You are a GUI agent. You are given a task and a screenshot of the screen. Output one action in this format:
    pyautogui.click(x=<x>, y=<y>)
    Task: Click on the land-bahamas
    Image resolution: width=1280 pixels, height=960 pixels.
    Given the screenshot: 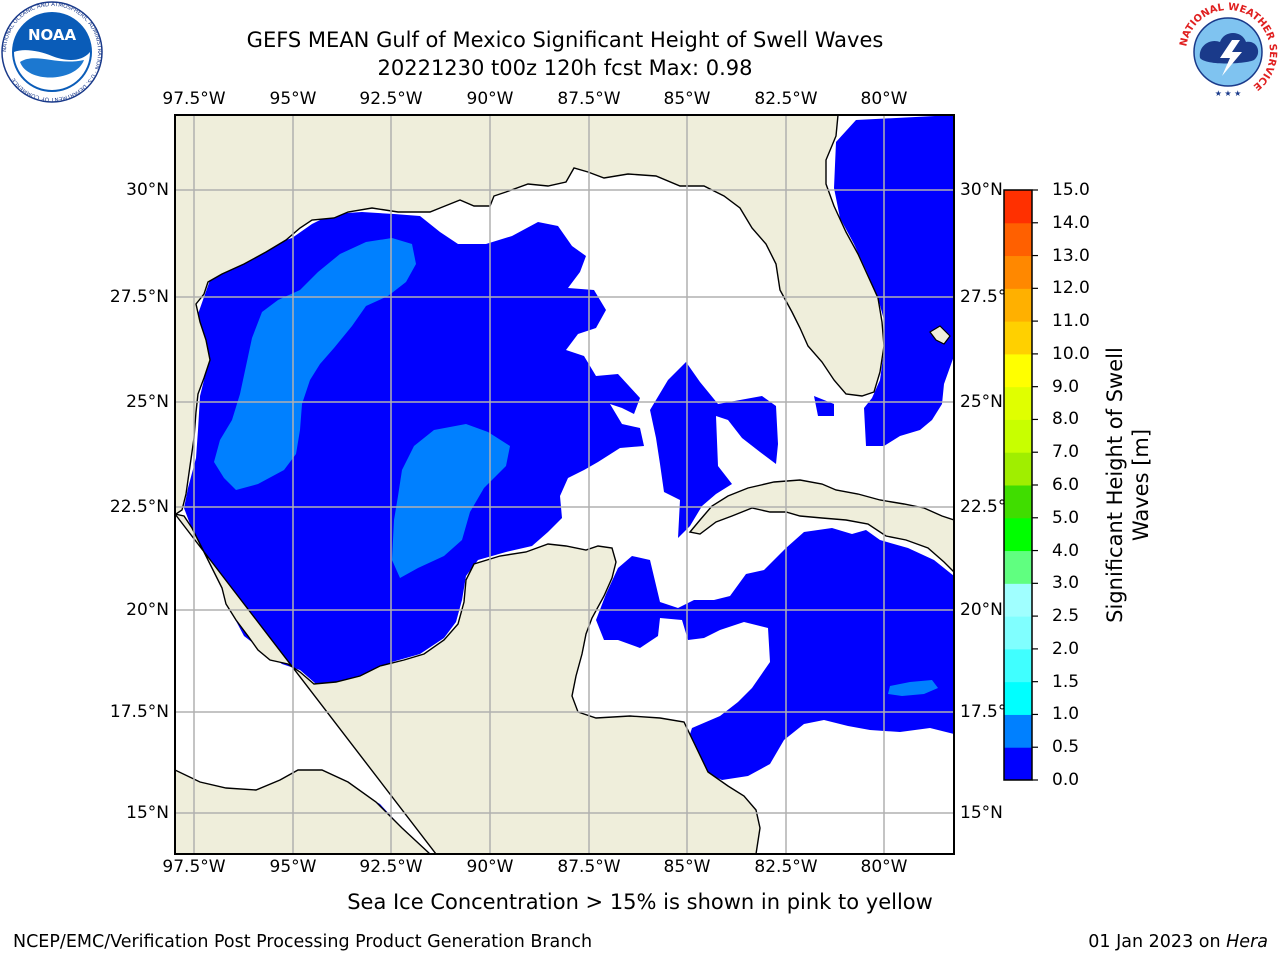 What is the action you would take?
    pyautogui.click(x=940, y=335)
    